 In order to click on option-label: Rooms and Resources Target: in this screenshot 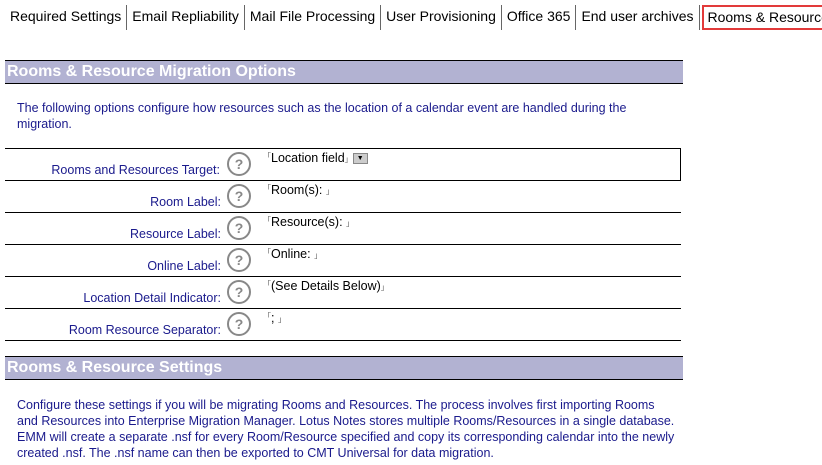, I will do `click(135, 170)`.